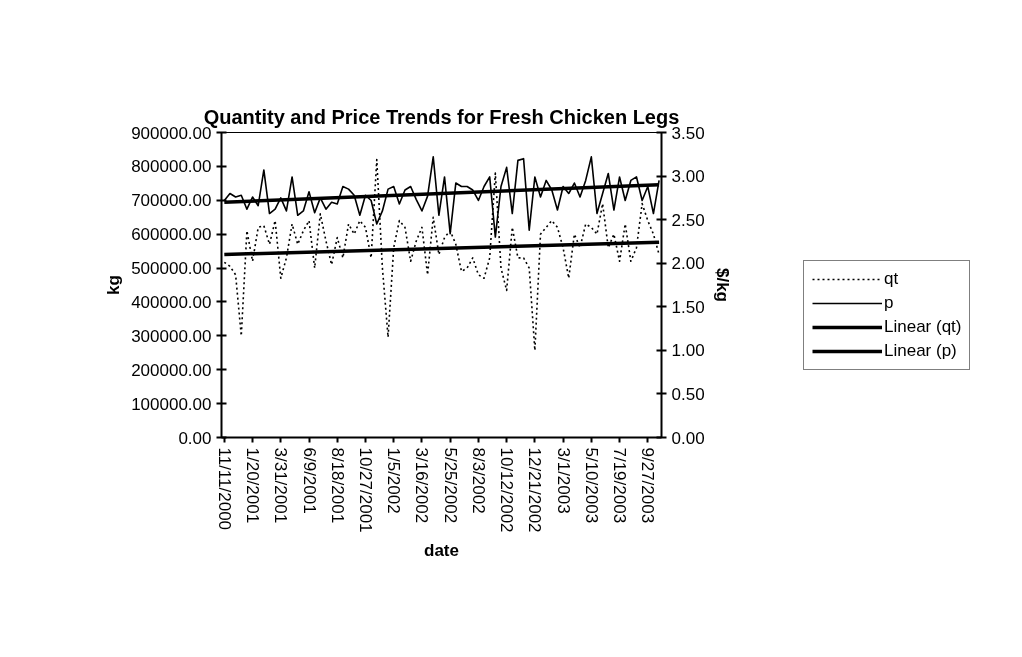 Image resolution: width=1022 pixels, height=657 pixels. What do you see at coordinates (171, 167) in the screenshot?
I see `y-tick-label: 800000.00` at bounding box center [171, 167].